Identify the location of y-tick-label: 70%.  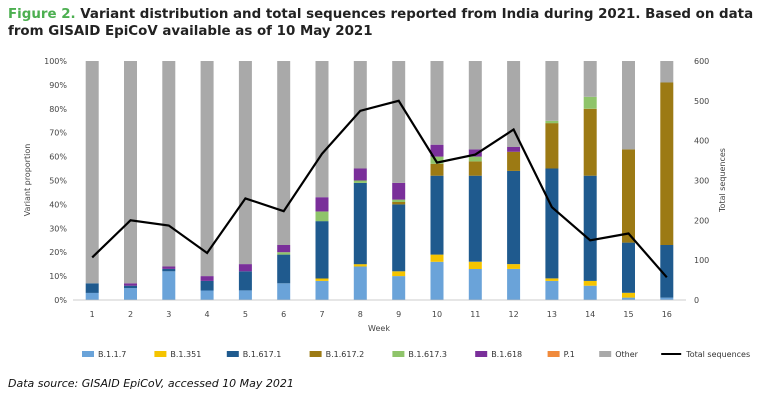
(58, 133).